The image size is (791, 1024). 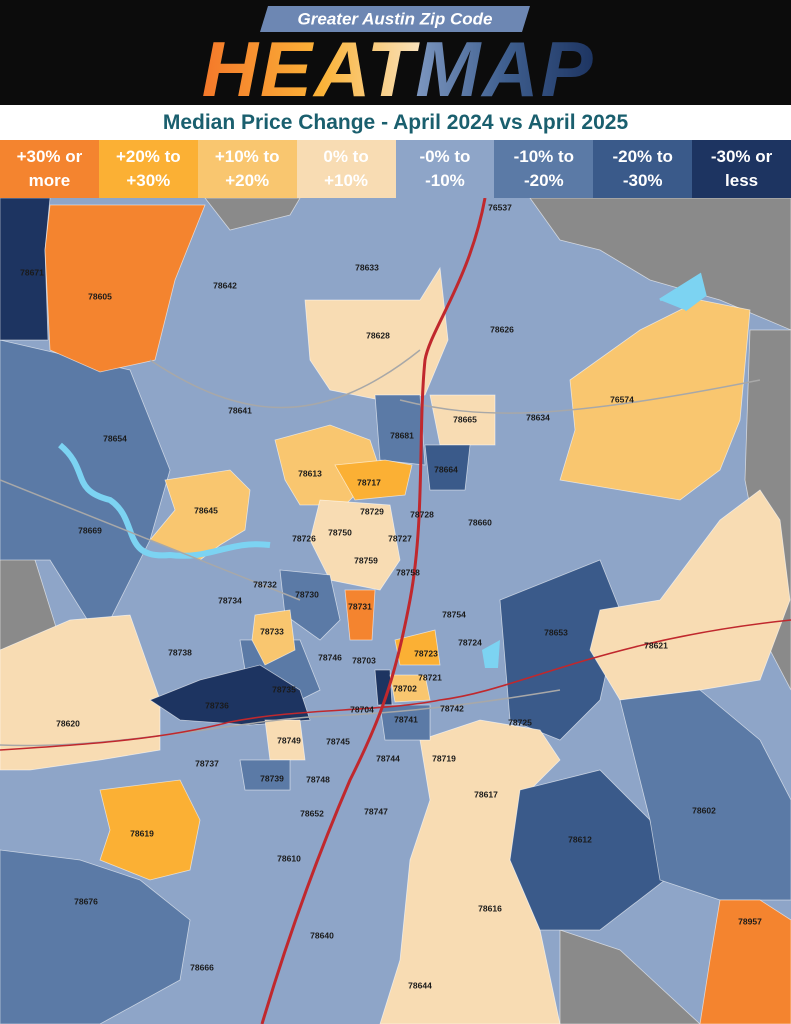 I want to click on zip-label: 78727, so click(x=400, y=538).